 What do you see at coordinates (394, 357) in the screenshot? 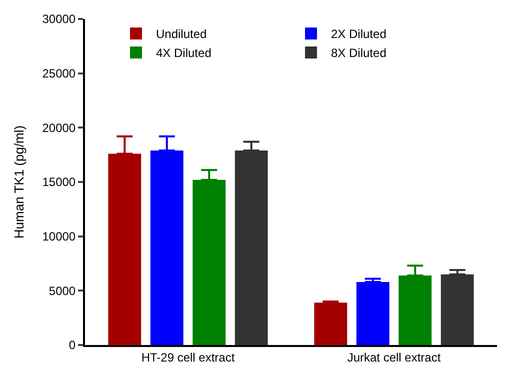
I see `x-tick-label: Jurkat cell extract` at bounding box center [394, 357].